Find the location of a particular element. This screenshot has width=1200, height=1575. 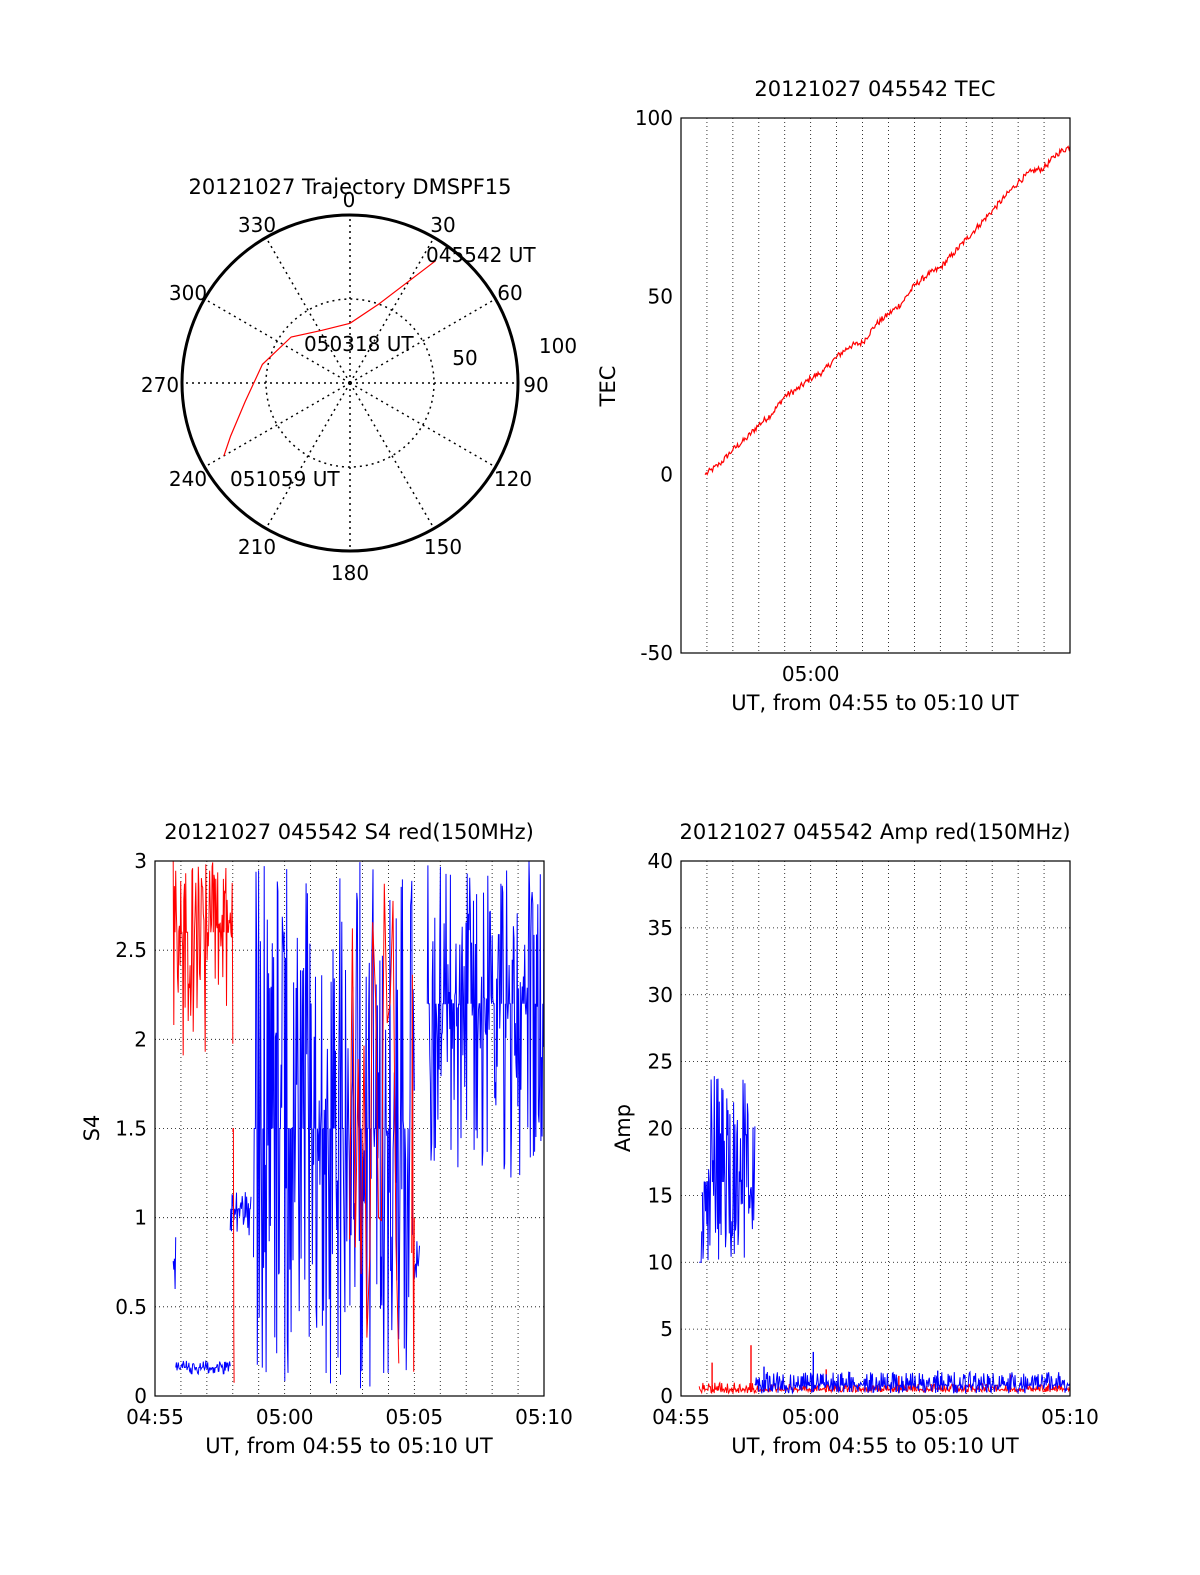

s4-y-tick-label: 0 is located at coordinates (140, 1396).